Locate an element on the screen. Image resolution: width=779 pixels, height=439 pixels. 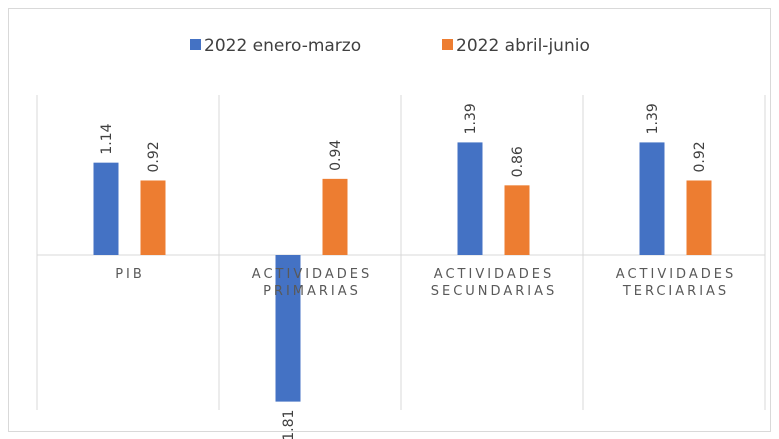
legend-label: 2022 abril-junio is located at coordinates (523, 46).